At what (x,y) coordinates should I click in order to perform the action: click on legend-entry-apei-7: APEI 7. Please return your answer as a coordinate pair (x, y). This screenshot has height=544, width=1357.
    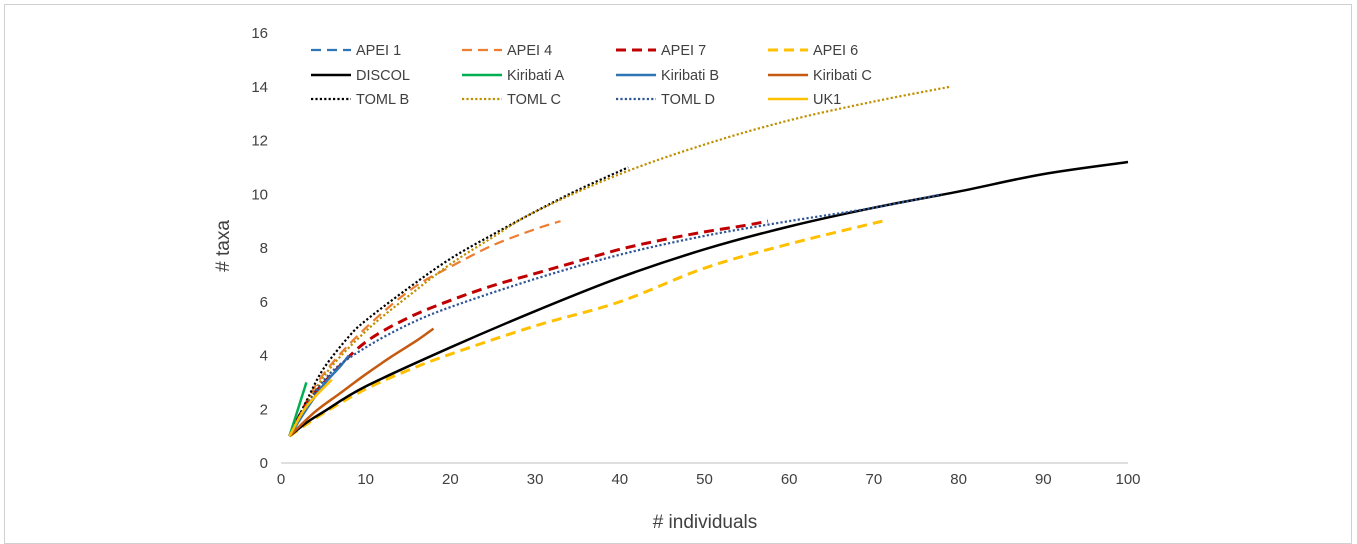
    Looking at the image, I should click on (661, 51).